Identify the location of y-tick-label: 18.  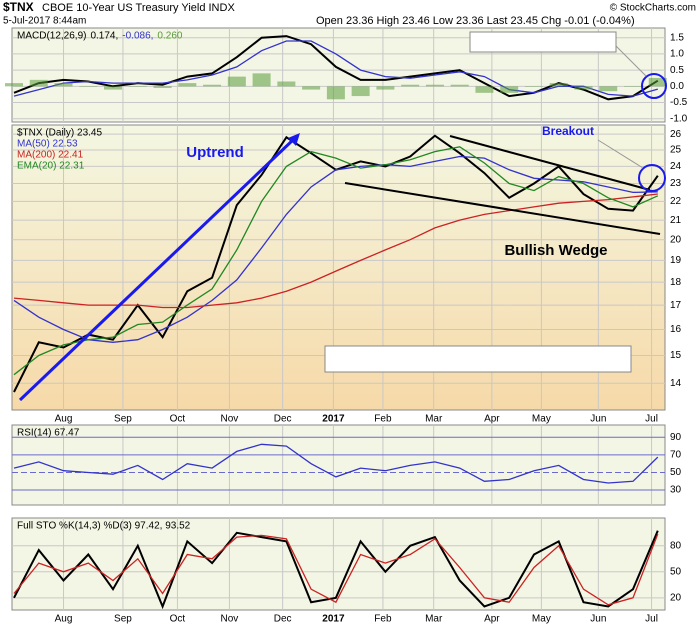
(676, 282).